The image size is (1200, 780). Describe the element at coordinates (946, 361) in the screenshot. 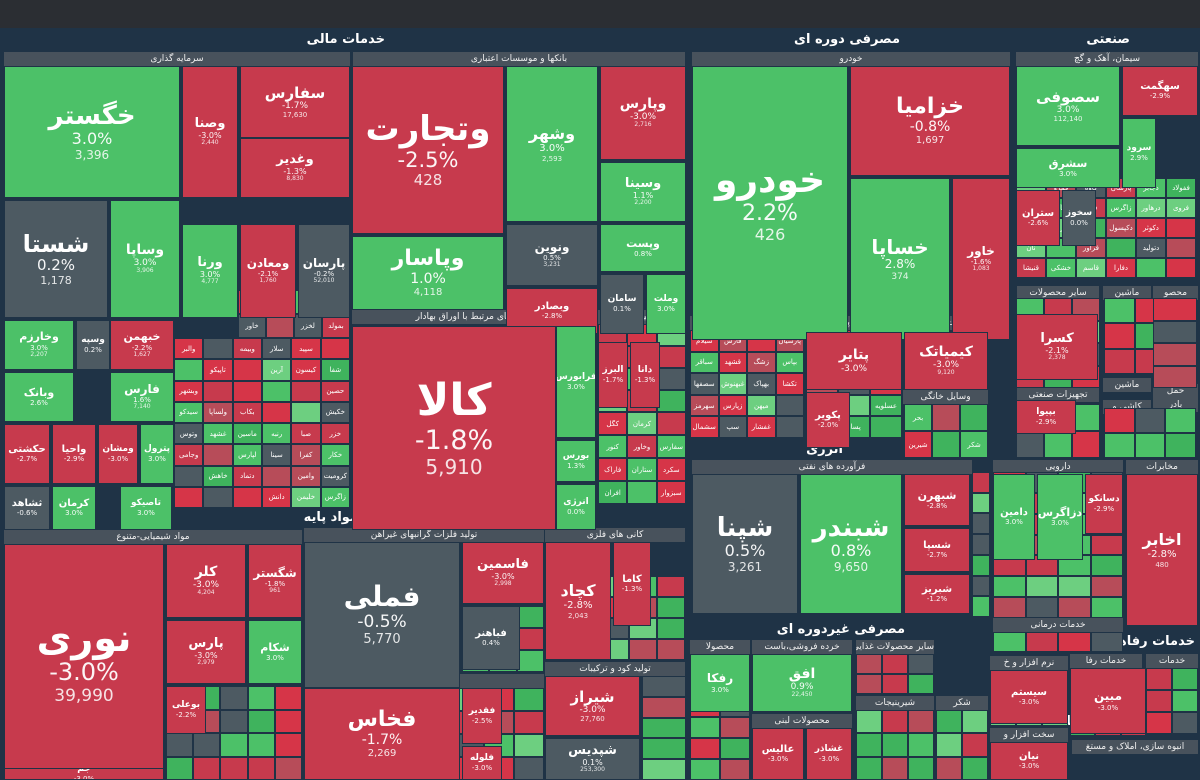

I see `stock-tile: کیمیاتک -3.0% 9,120` at that location.